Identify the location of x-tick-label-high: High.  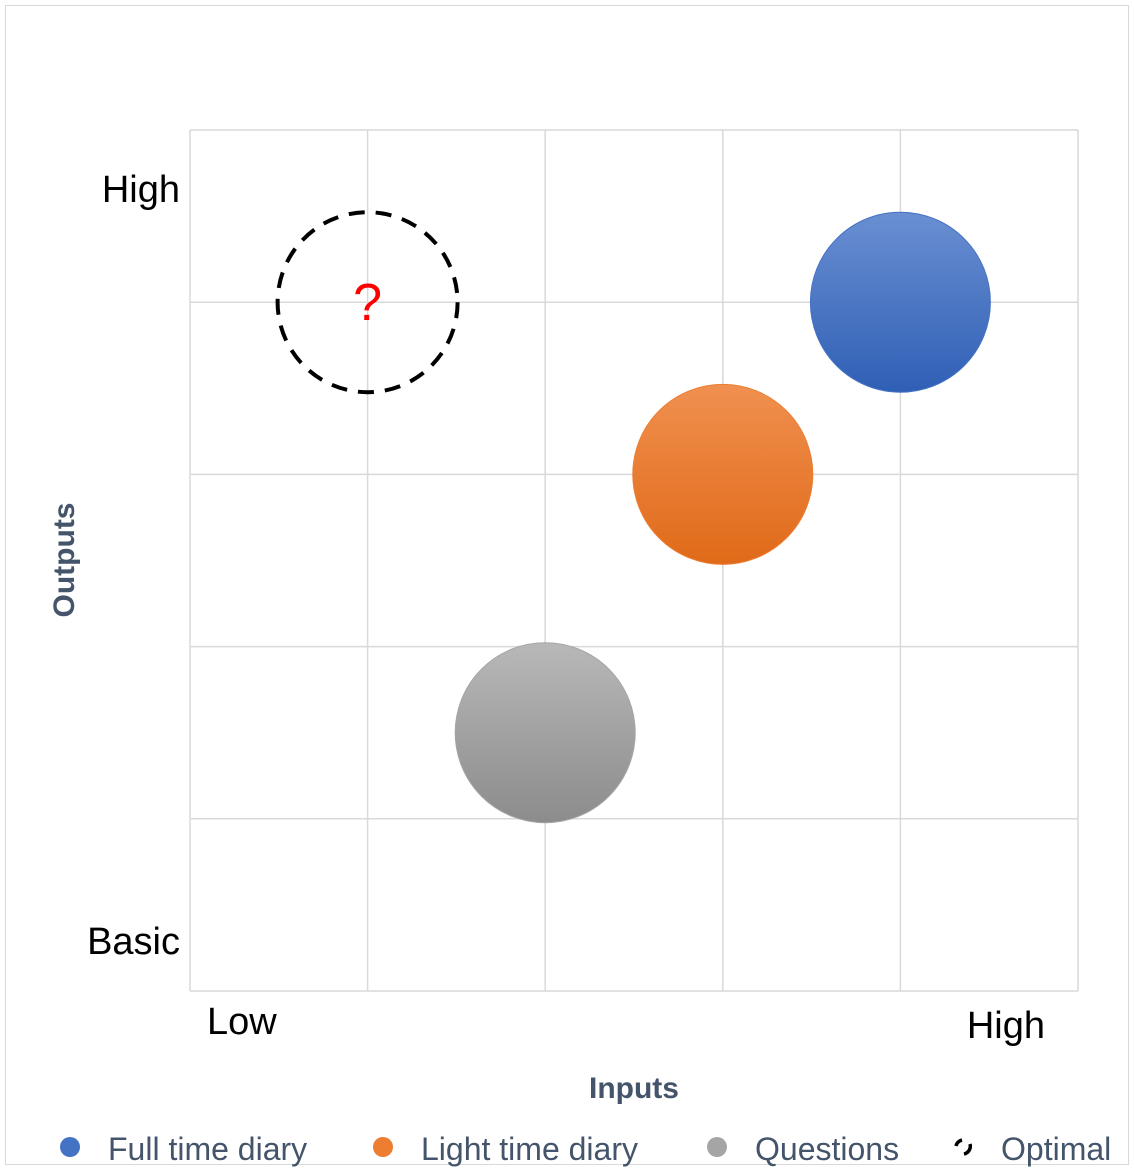
(1006, 1026).